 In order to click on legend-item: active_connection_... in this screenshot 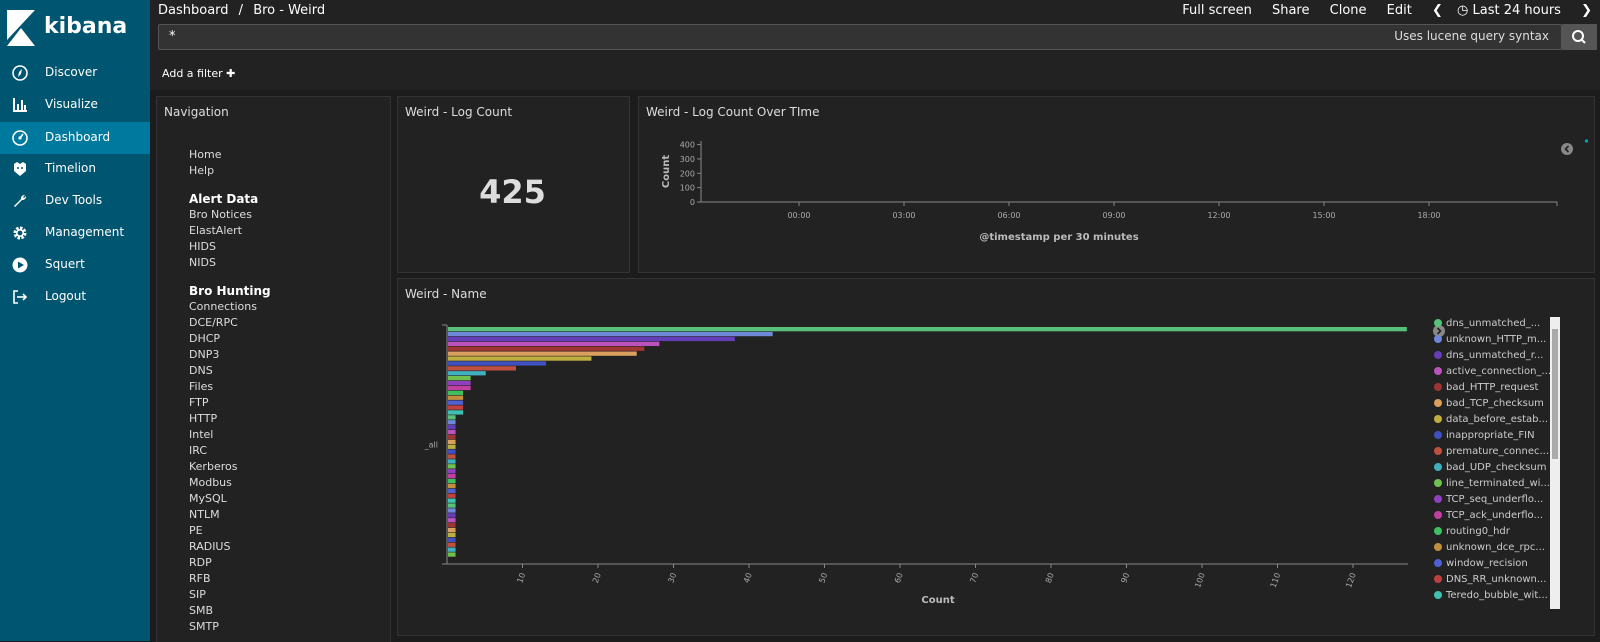, I will do `click(1492, 371)`.